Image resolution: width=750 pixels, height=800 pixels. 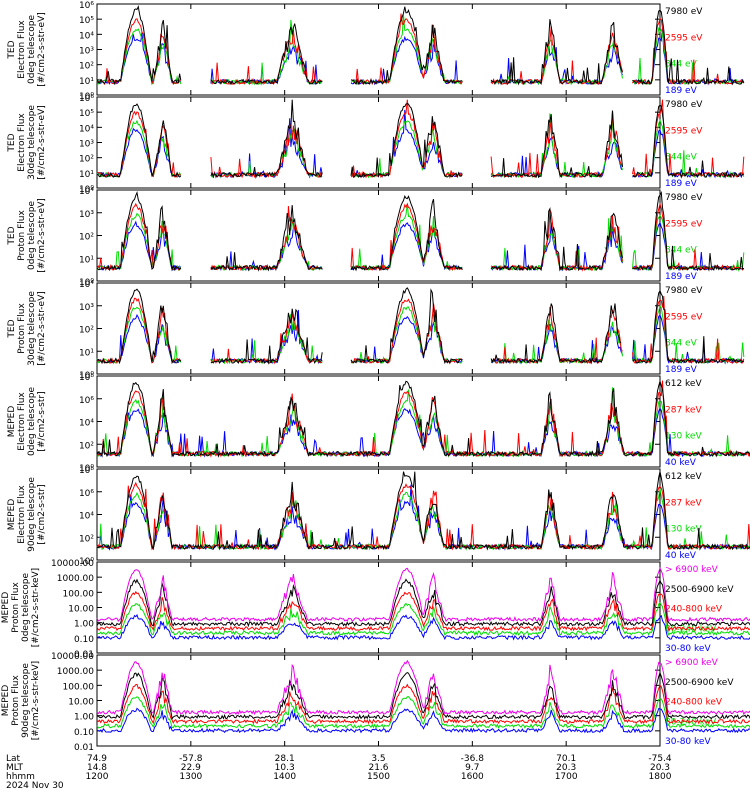 What do you see at coordinates (378, 759) in the screenshot?
I see `time-axis-tick-label: 3.5` at bounding box center [378, 759].